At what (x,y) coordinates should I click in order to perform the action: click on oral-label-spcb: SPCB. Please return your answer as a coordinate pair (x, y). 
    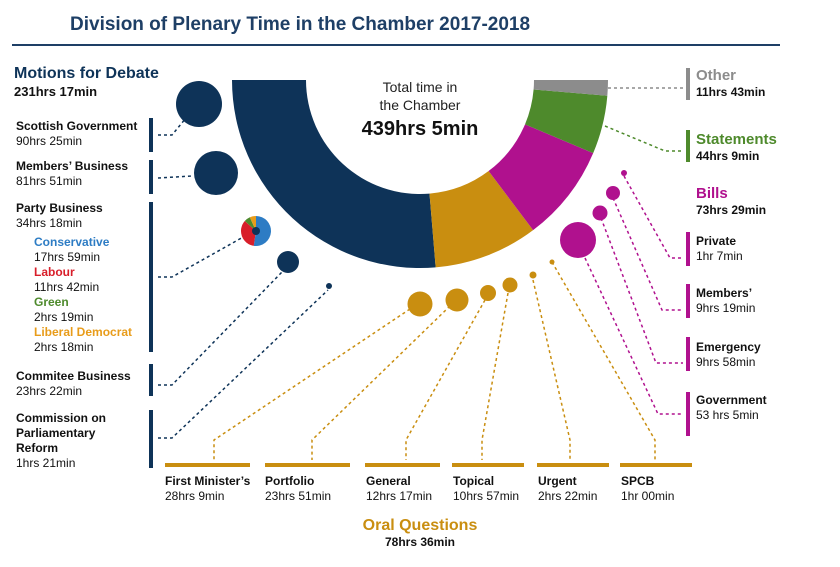
    Looking at the image, I should click on (638, 481).